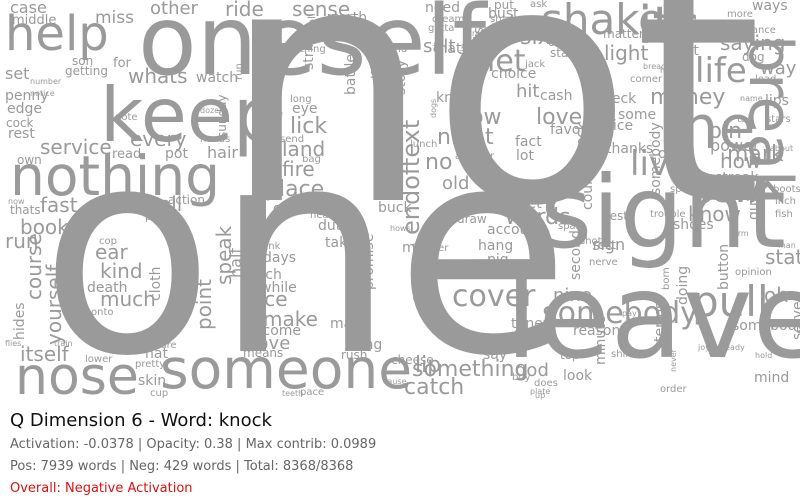 The image size is (800, 500). I want to click on cloud-word: quite, so click(754, 202).